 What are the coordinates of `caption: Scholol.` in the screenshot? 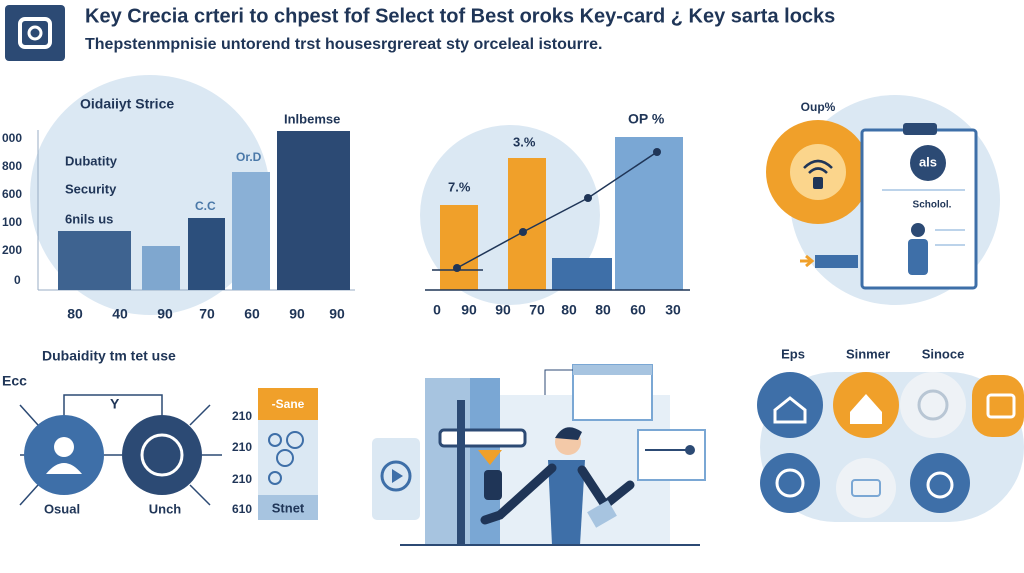 It's located at (932, 205).